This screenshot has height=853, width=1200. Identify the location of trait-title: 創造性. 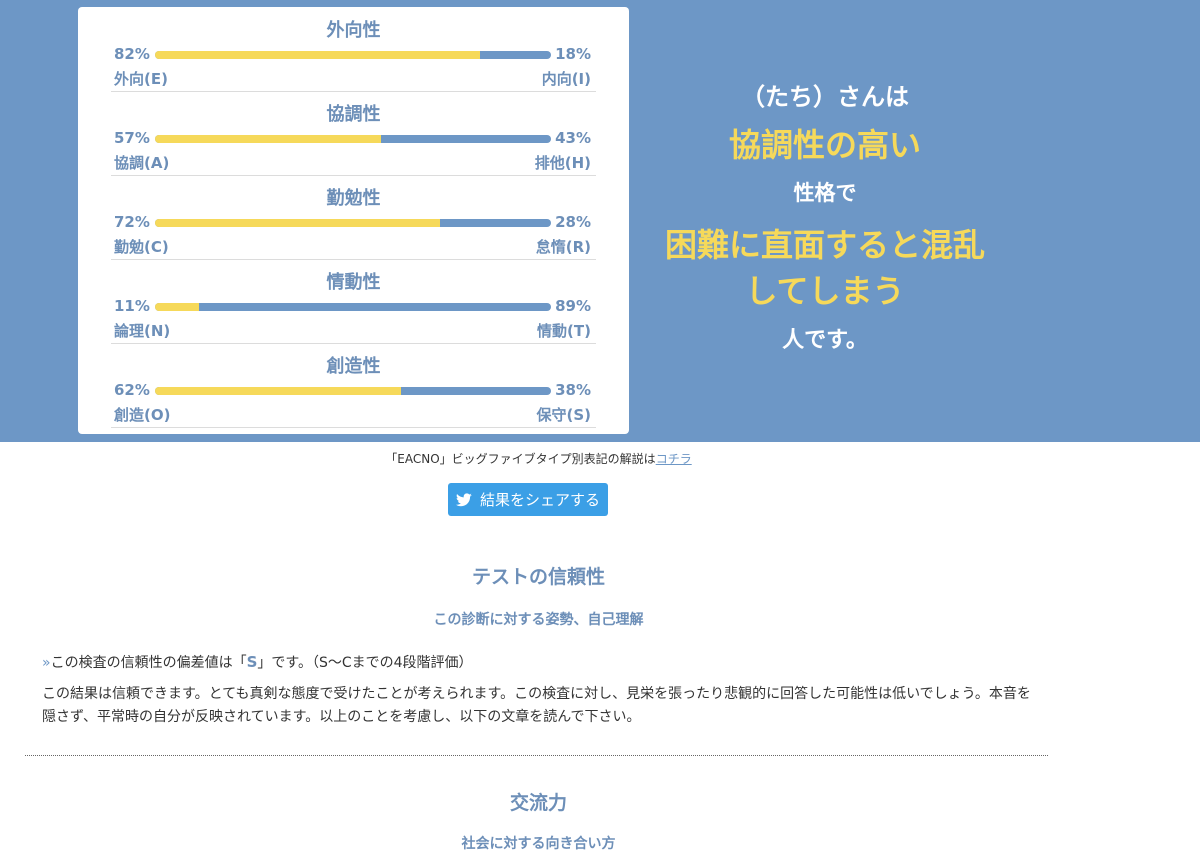
(353, 366).